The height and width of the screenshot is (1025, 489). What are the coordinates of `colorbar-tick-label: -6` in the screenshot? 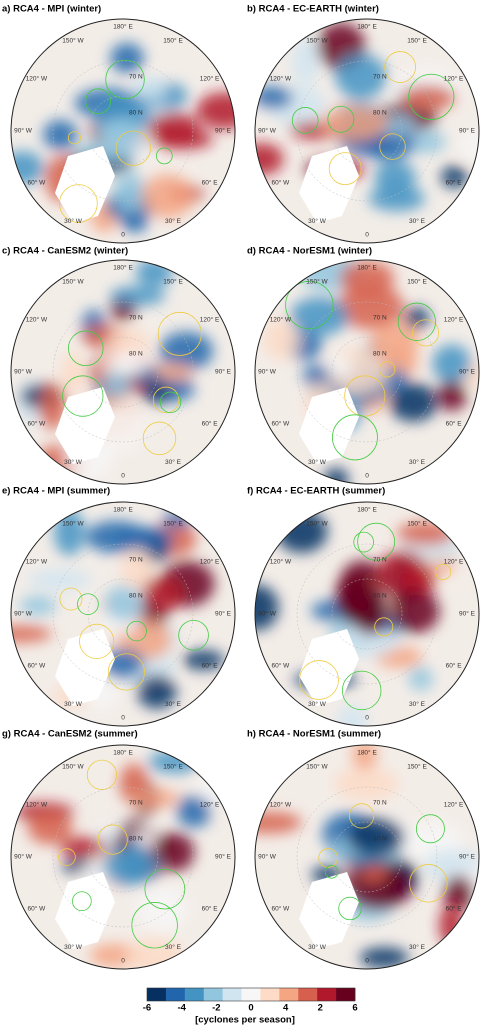 It's located at (147, 1008).